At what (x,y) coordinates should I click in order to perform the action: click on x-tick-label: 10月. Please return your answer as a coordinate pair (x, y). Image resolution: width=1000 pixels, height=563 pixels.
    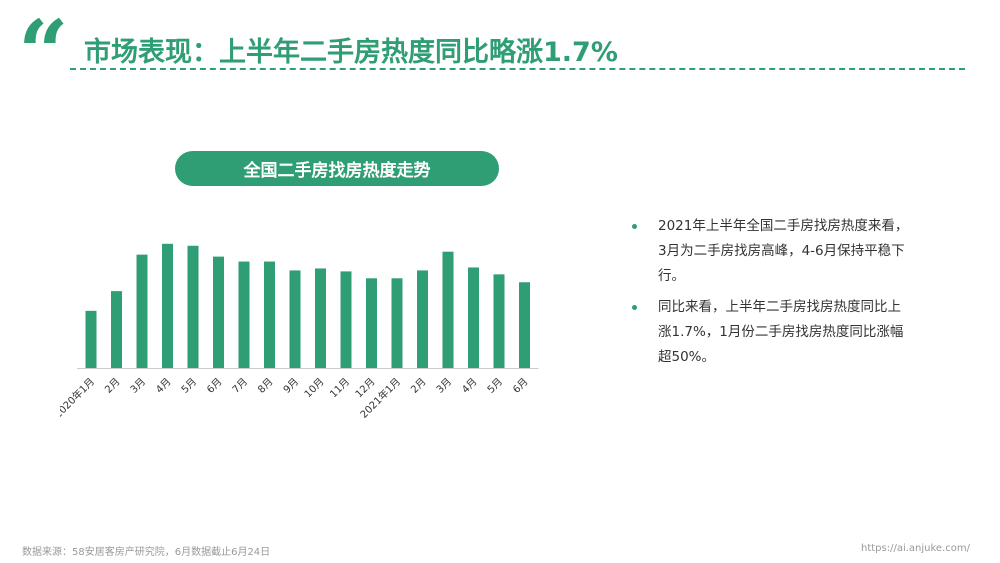
    Looking at the image, I should click on (314, 388).